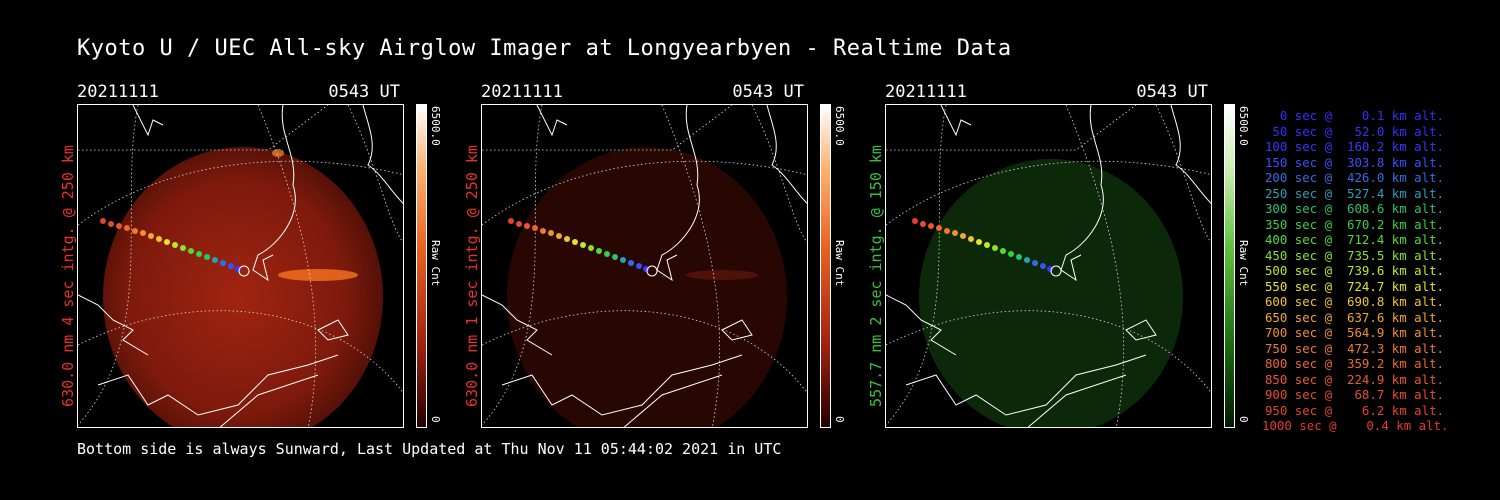 The height and width of the screenshot is (500, 1500). What do you see at coordinates (1354, 394) in the screenshot?
I see `legend-row: 900 sec @ 68.7 km alt.` at bounding box center [1354, 394].